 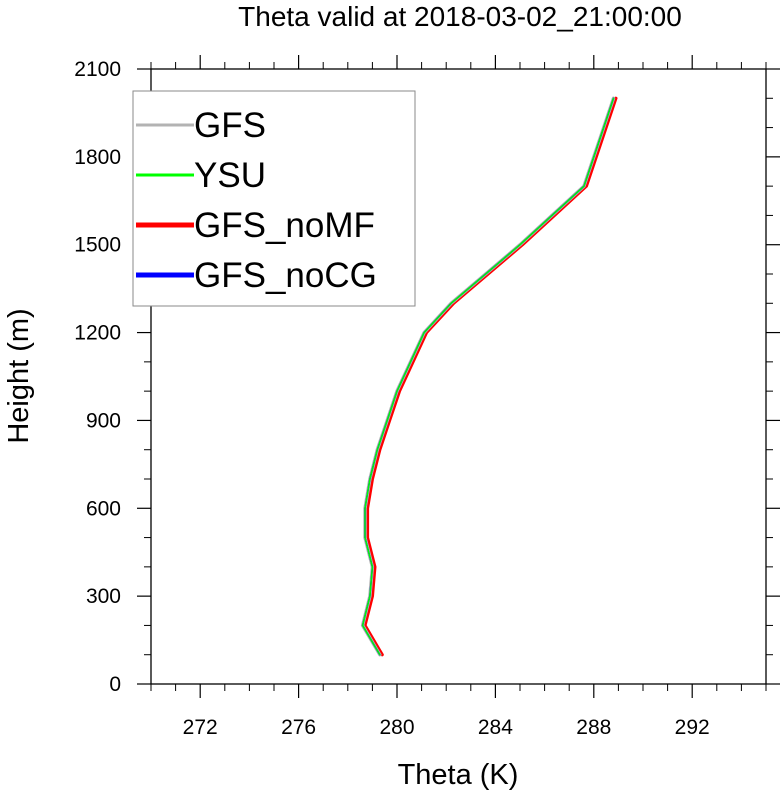 I want to click on y-tick-label: 900, so click(x=103, y=420).